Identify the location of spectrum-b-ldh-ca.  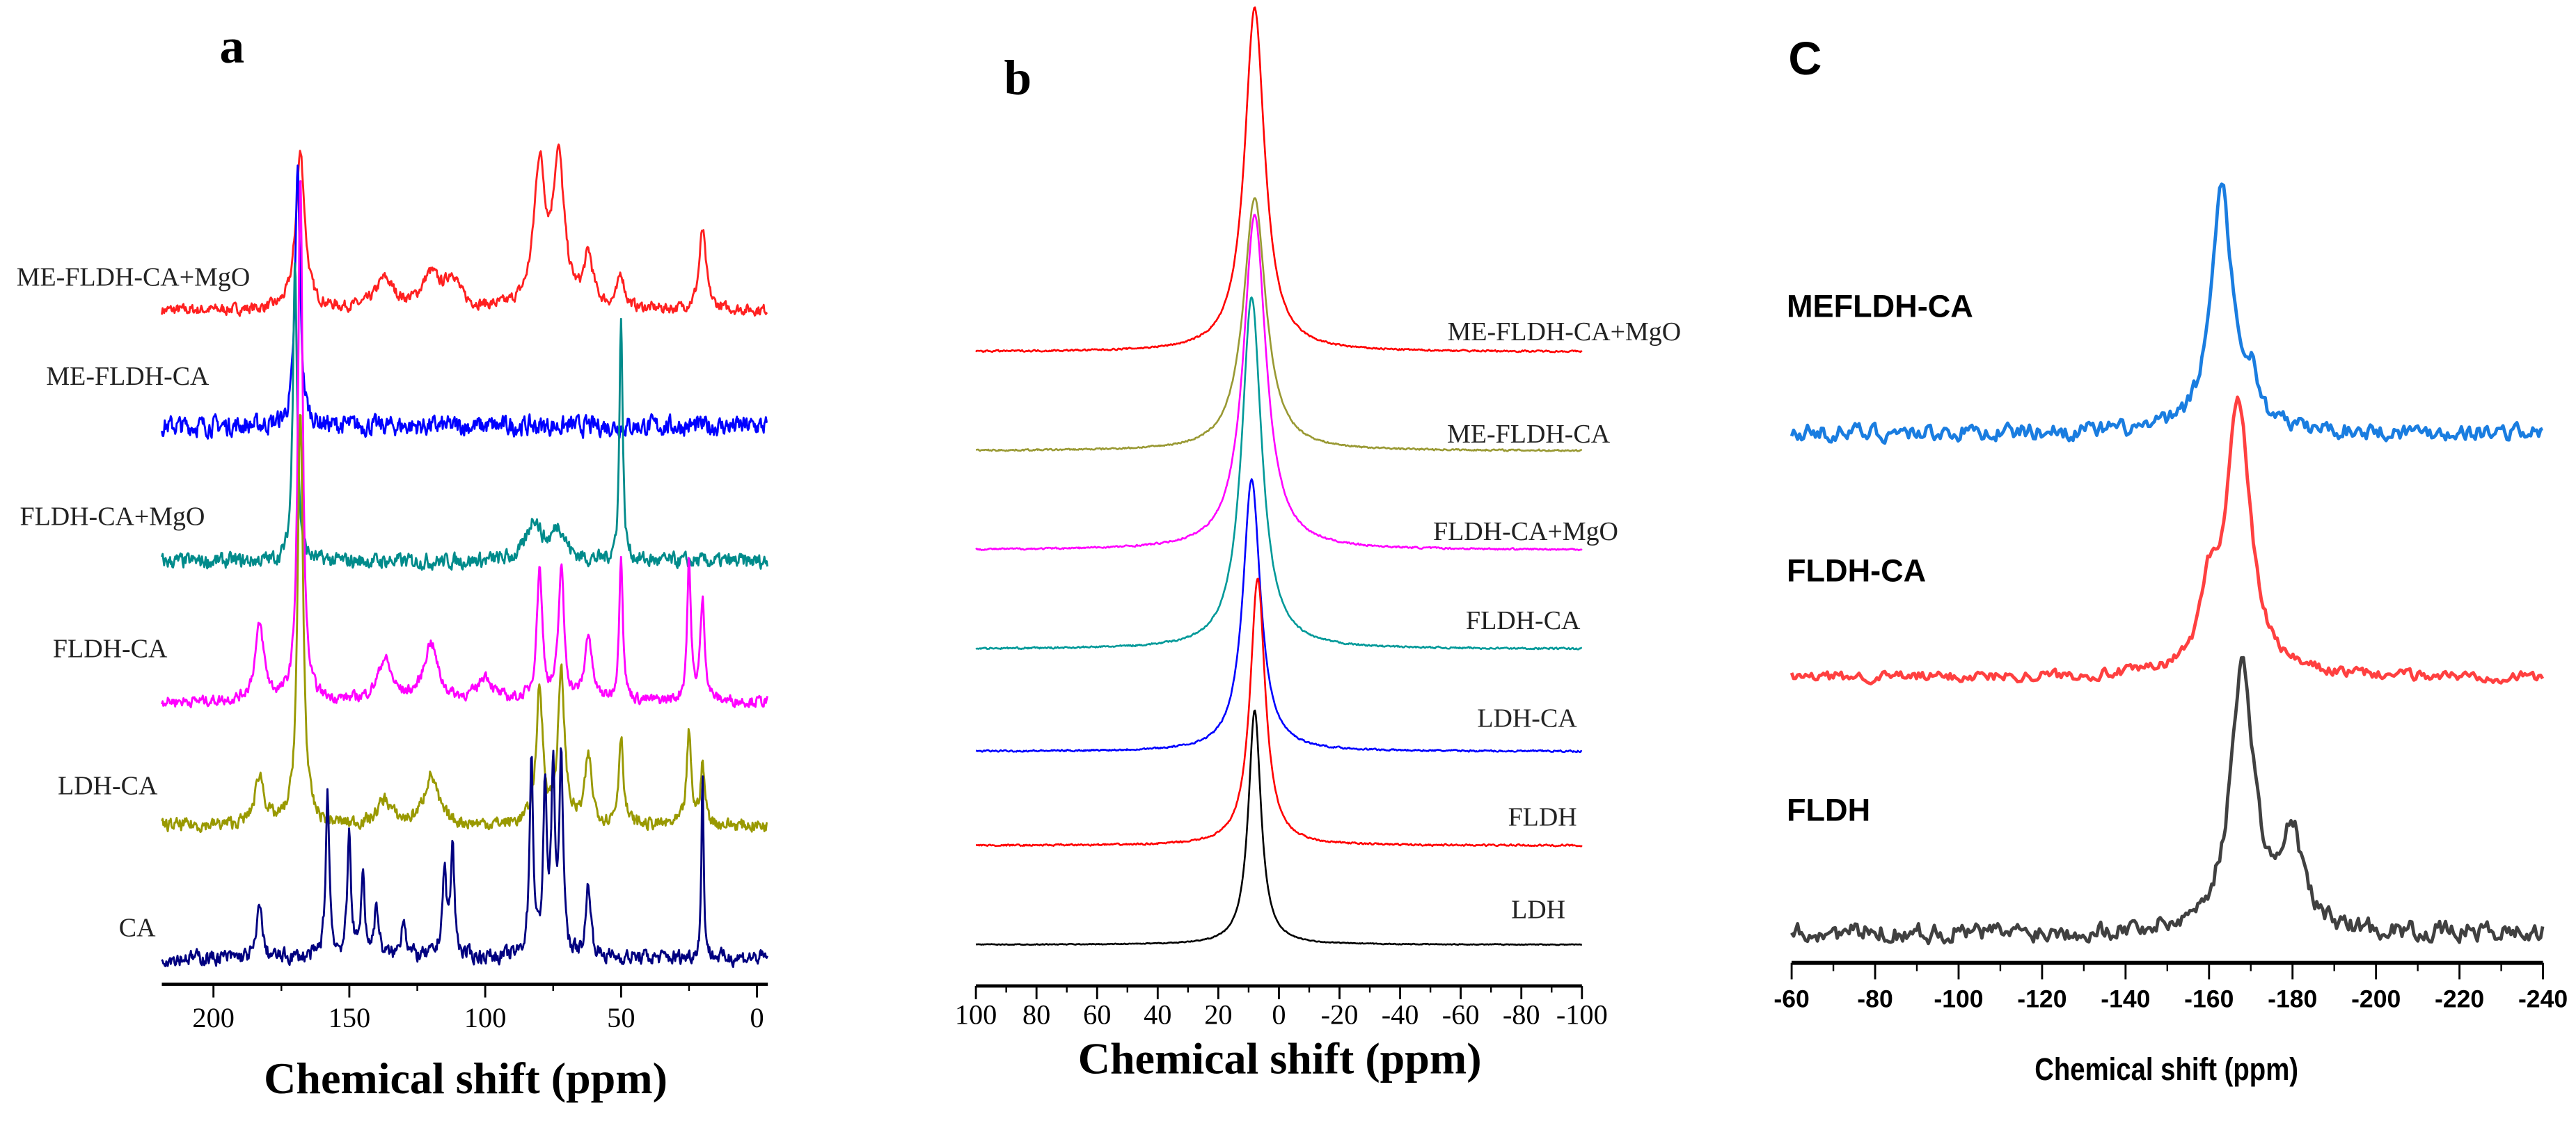
(1278, 616).